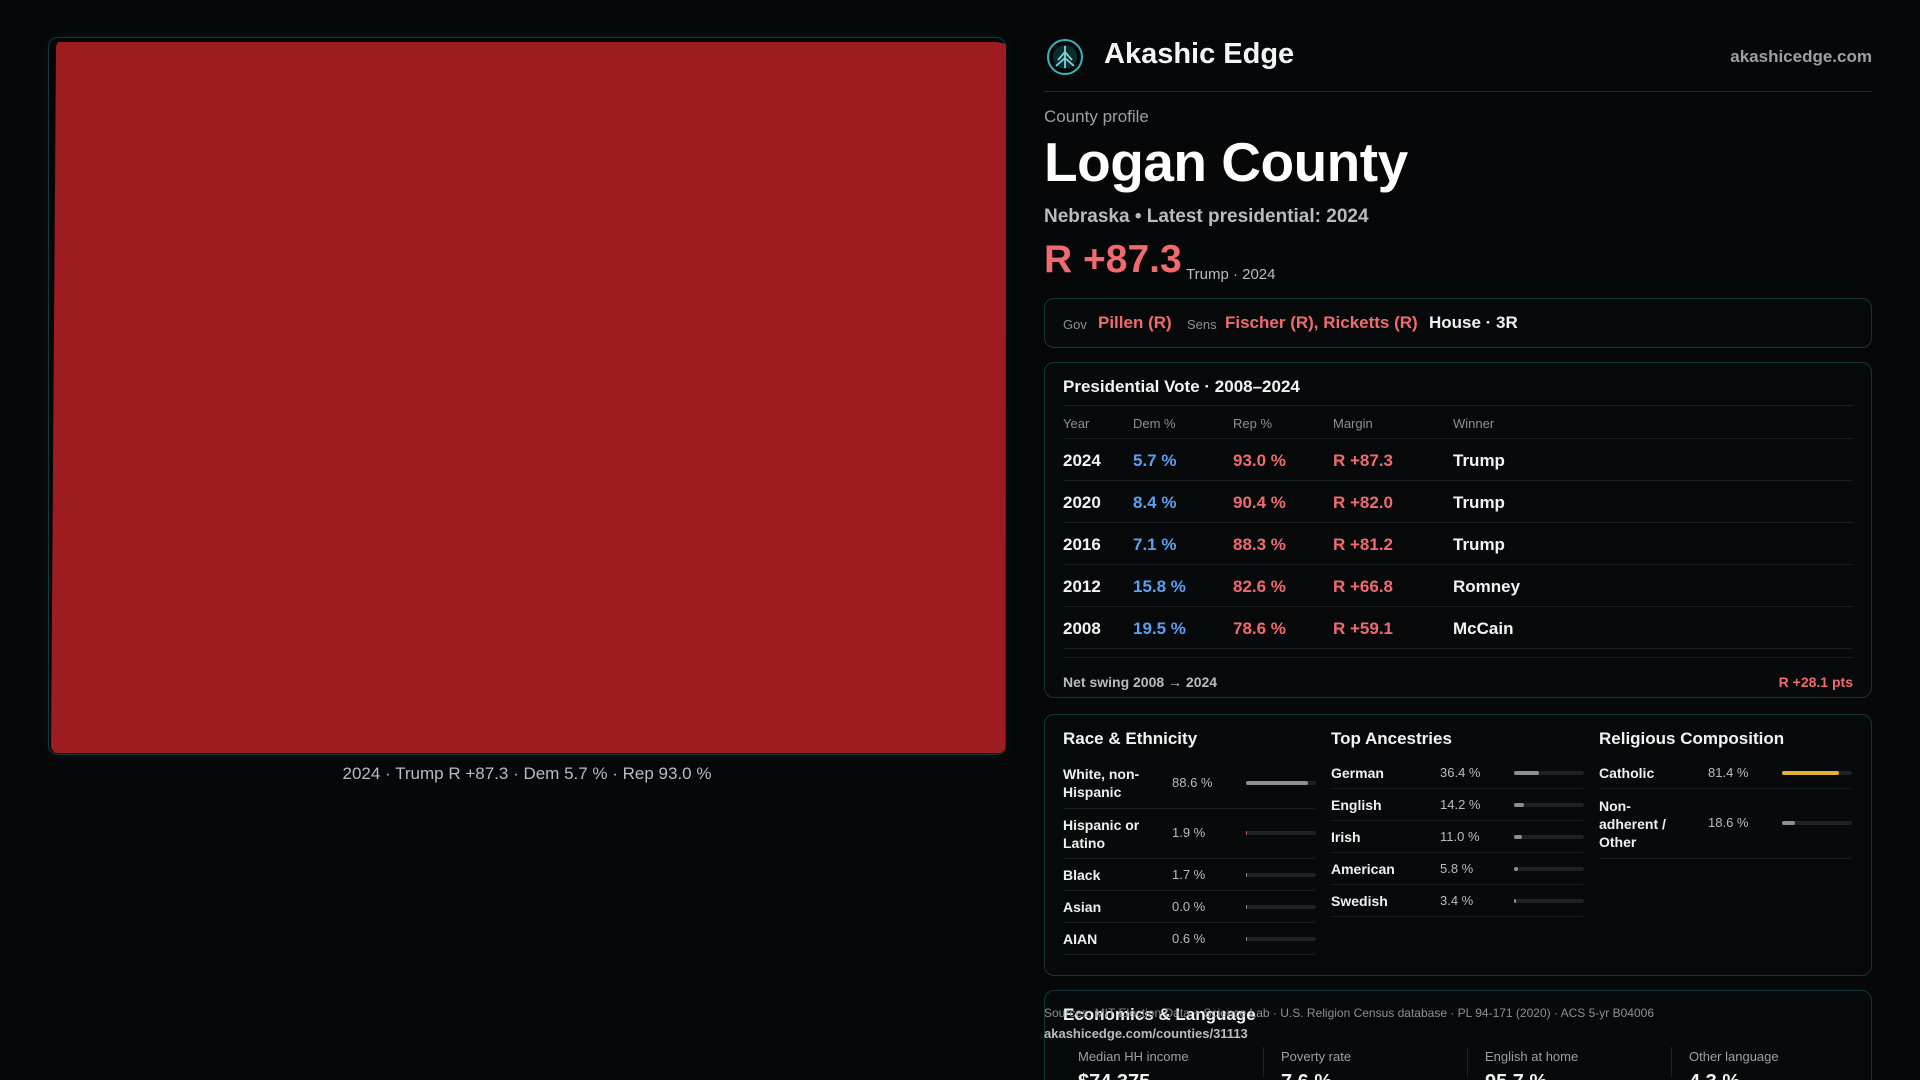 This screenshot has width=1920, height=1080. Describe the element at coordinates (1458, 63) in the screenshot. I see `brand-header: Akashic Edge akashicedge.com` at that location.